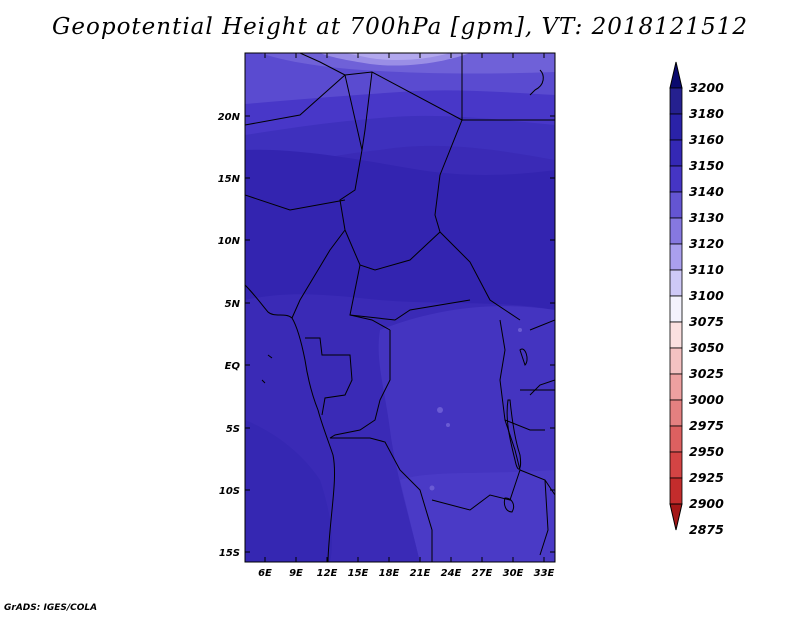 The width and height of the screenshot is (800, 618). What do you see at coordinates (513, 573) in the screenshot?
I see `lon-label-30e: 30E` at bounding box center [513, 573].